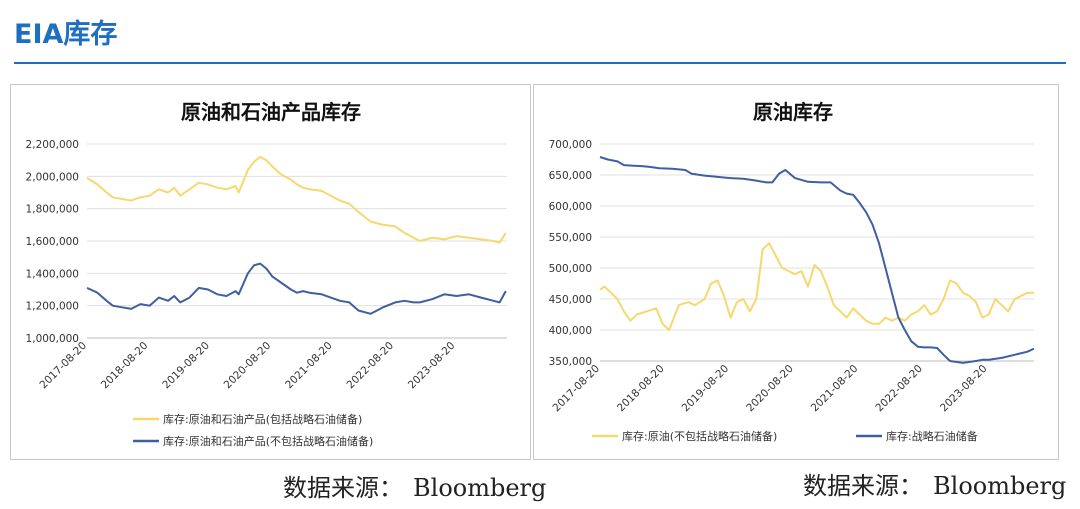 This screenshot has height=509, width=1080. Describe the element at coordinates (52, 307) in the screenshot. I see `y-tick-label: 1,200,000` at that location.